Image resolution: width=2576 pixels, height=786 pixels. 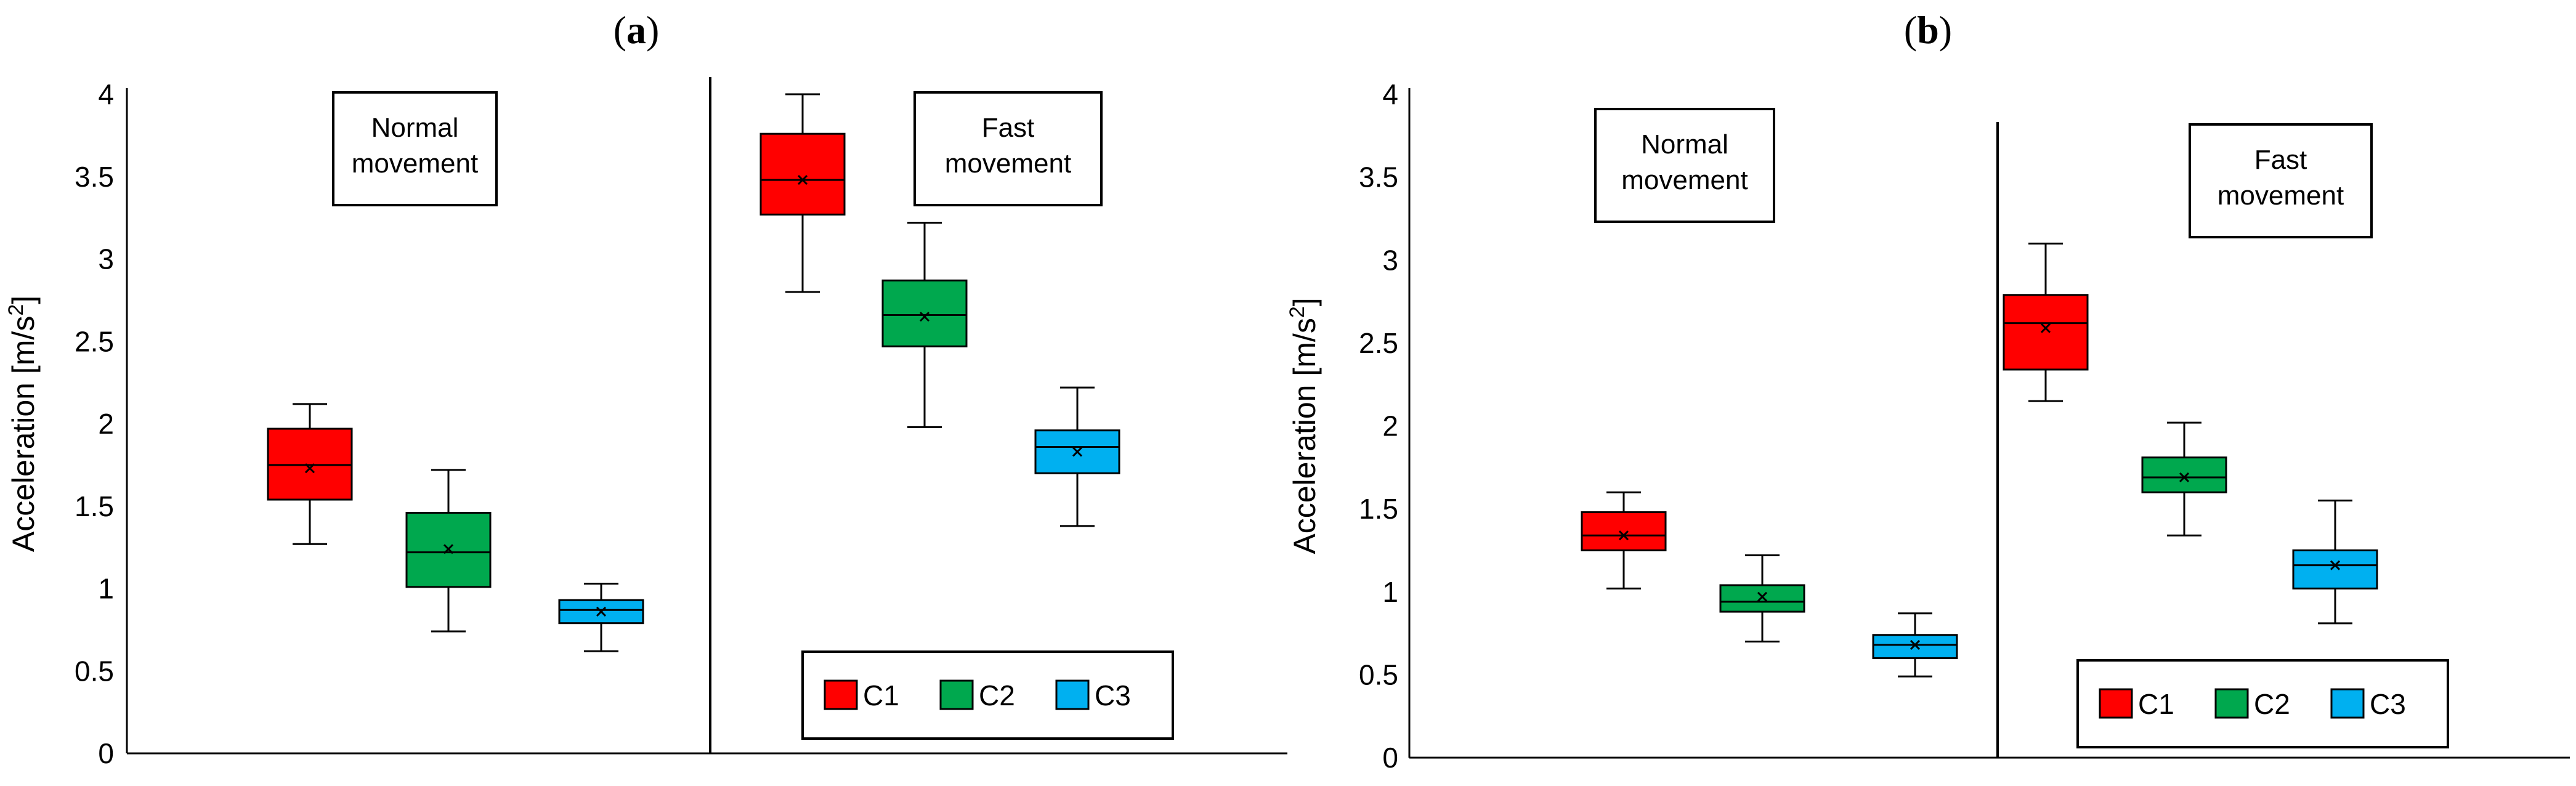 I want to click on panel-label-part: b, so click(x=1928, y=30).